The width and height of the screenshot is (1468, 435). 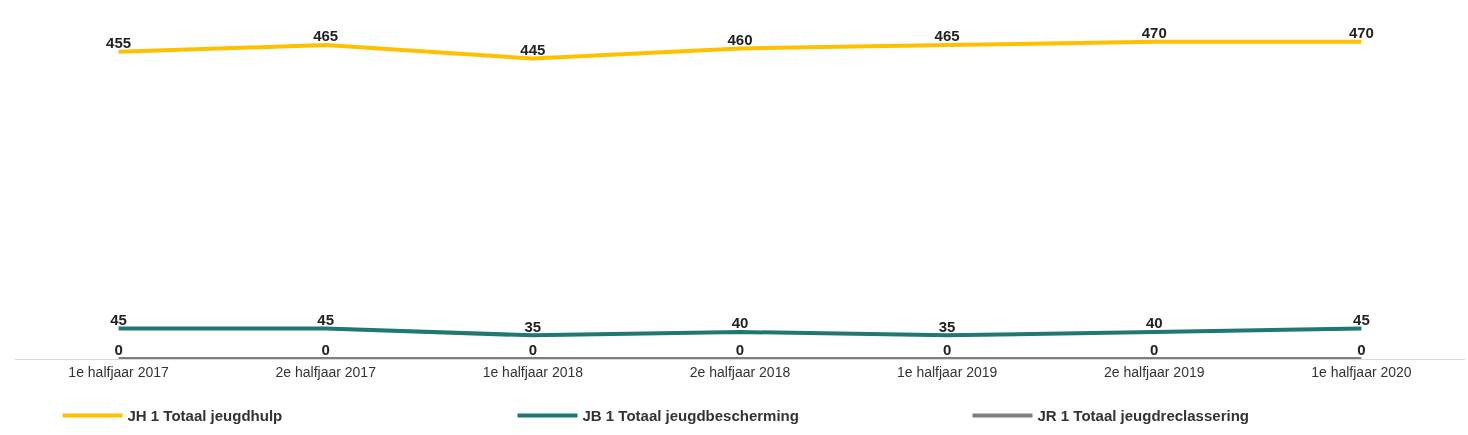 I want to click on legend-label: JH 1 Totaal jeugdhulp, so click(x=205, y=416).